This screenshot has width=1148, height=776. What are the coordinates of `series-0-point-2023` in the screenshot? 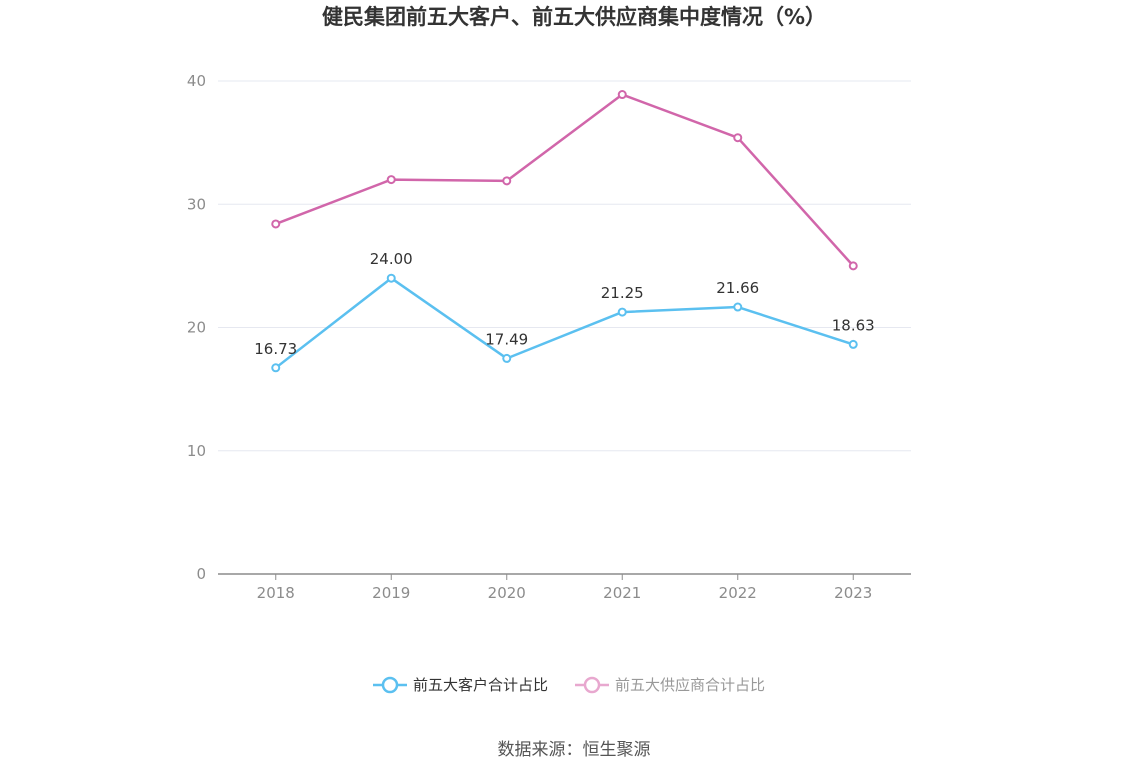 It's located at (853, 344).